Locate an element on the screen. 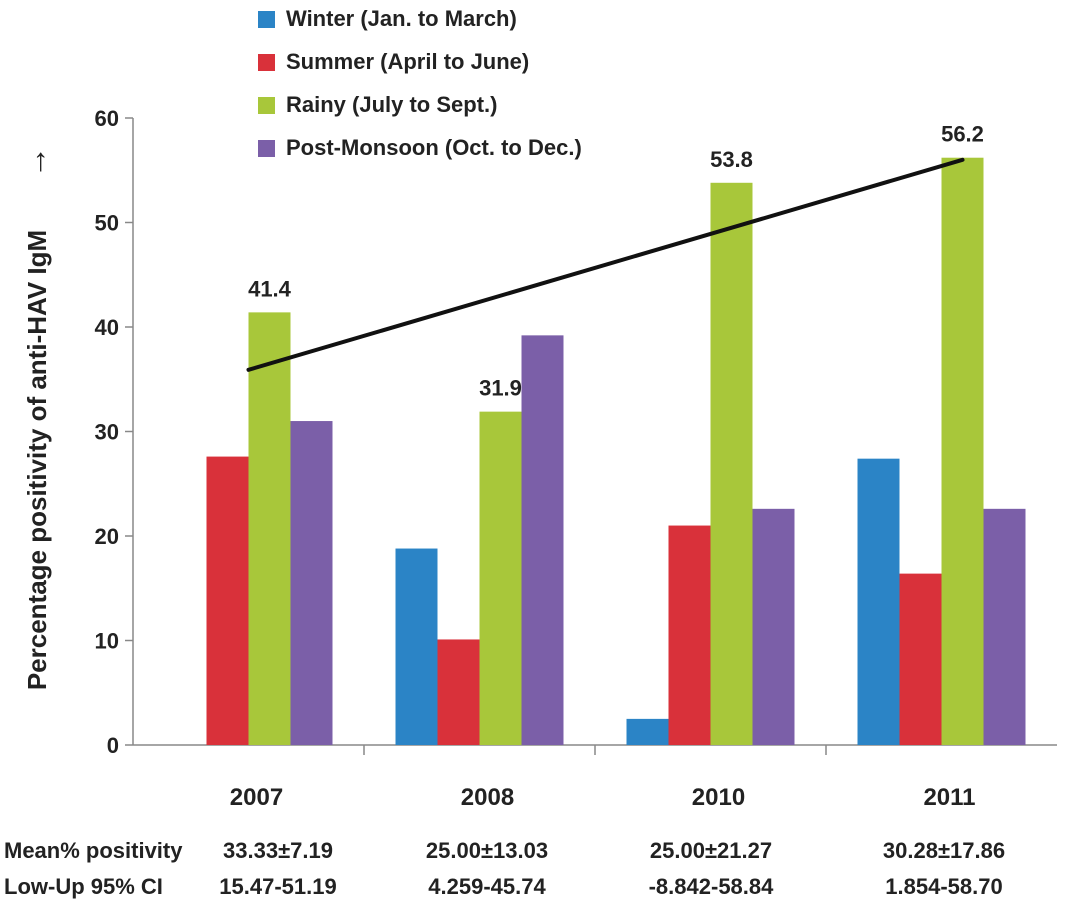  y-tick-label: 40 is located at coordinates (107, 327).